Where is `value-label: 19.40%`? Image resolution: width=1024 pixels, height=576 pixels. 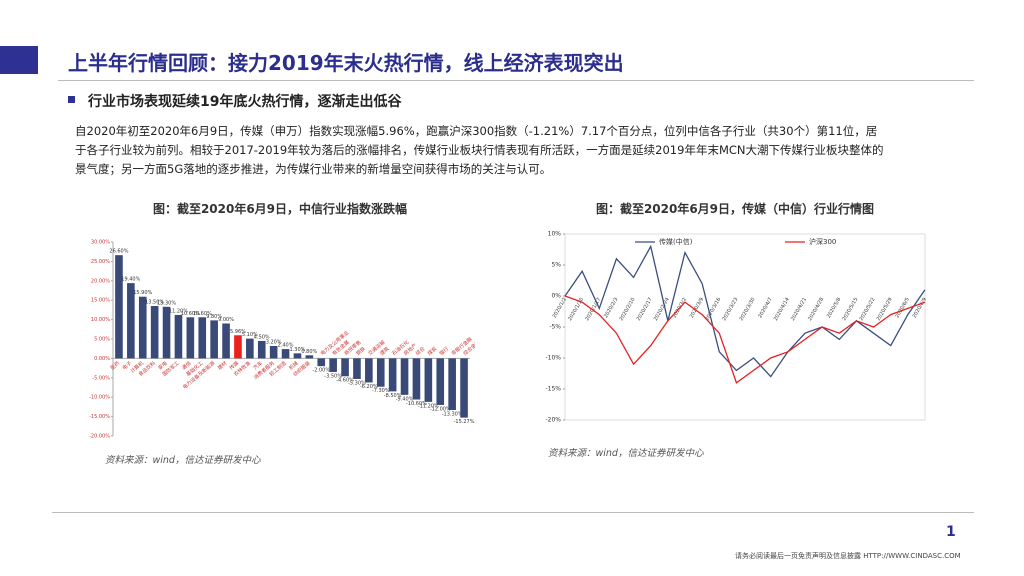 value-label: 19.40% is located at coordinates (130, 280).